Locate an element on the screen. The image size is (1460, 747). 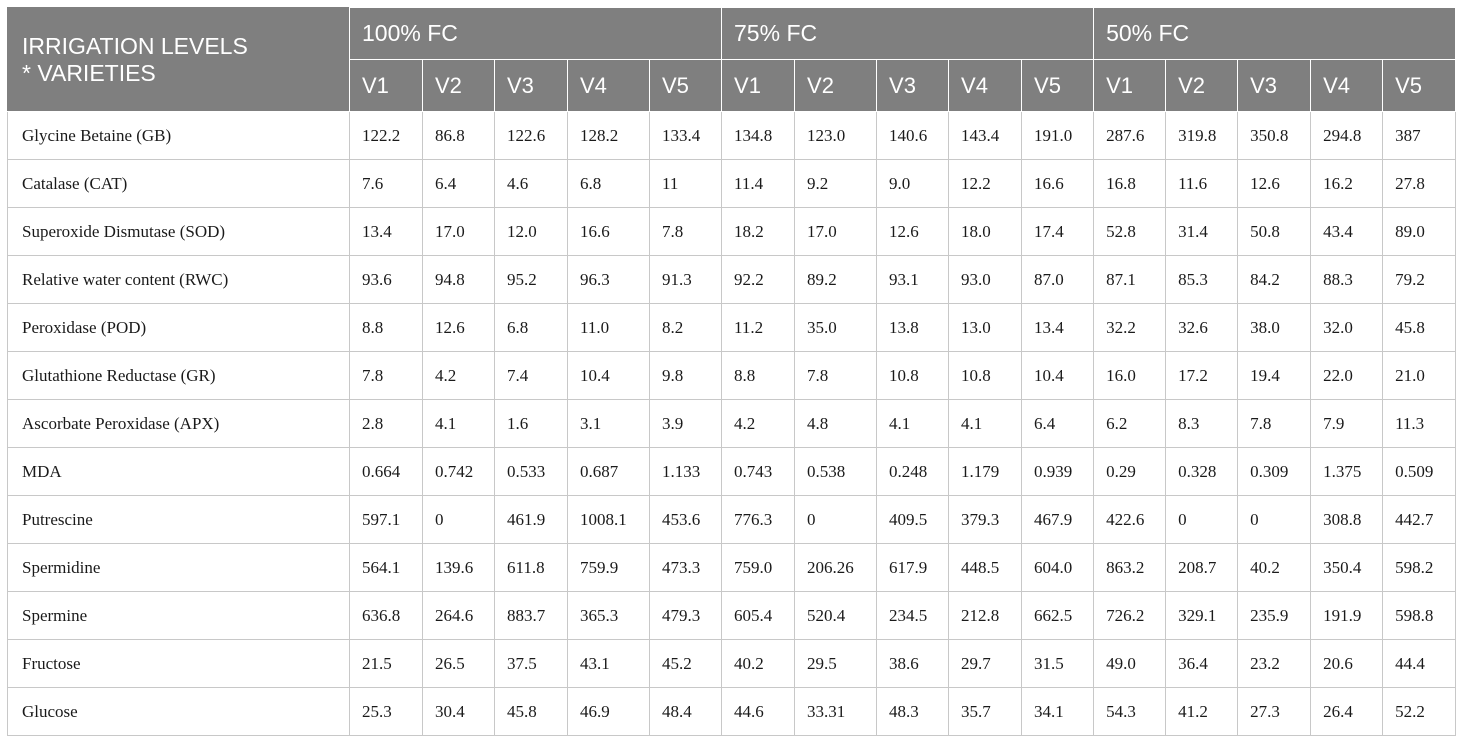
table-cell: 122.2 is located at coordinates (386, 135).